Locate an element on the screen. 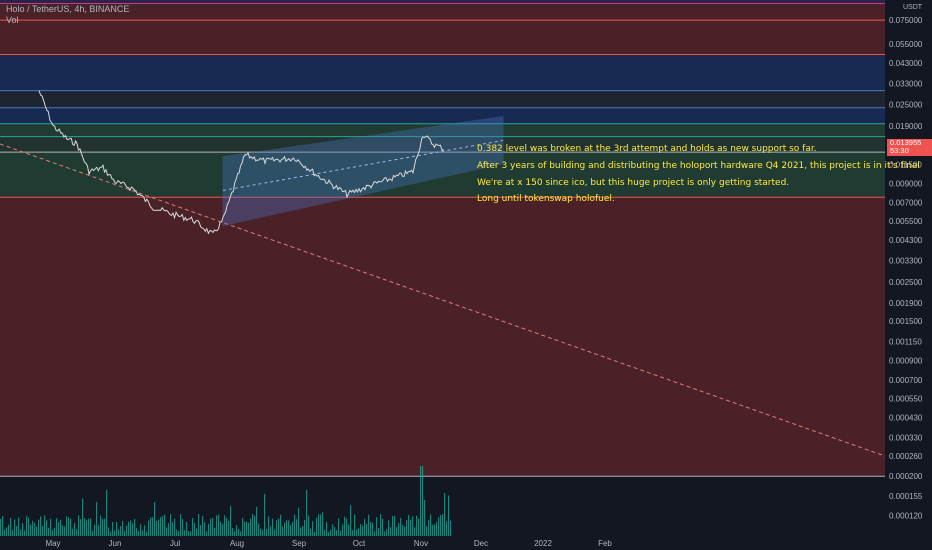 The width and height of the screenshot is (932, 550). price-tick-label: 0.043000 is located at coordinates (906, 63).